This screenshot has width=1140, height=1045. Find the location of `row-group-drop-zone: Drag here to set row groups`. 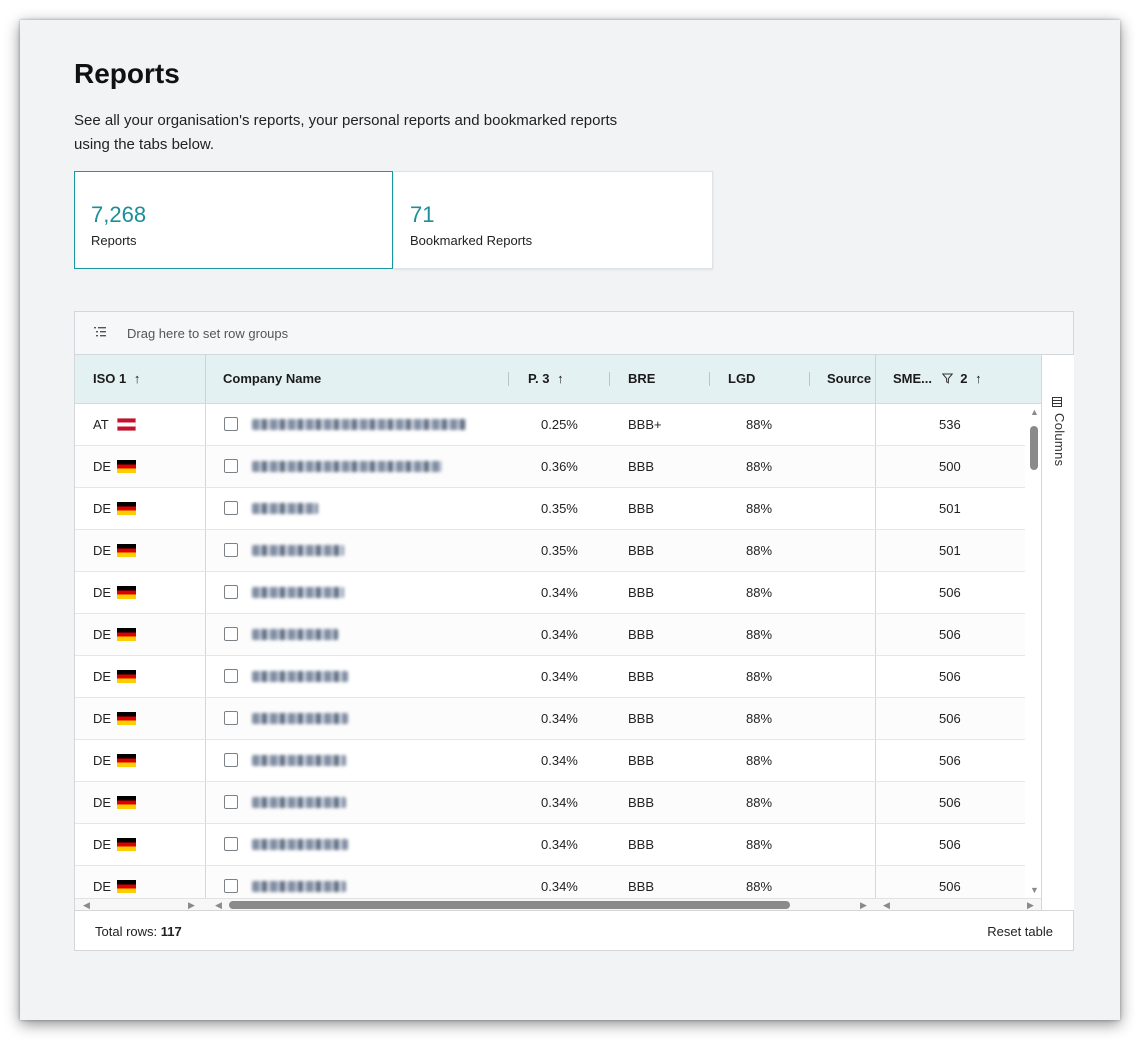

row-group-drop-zone: Drag here to set row groups is located at coordinates (574, 333).